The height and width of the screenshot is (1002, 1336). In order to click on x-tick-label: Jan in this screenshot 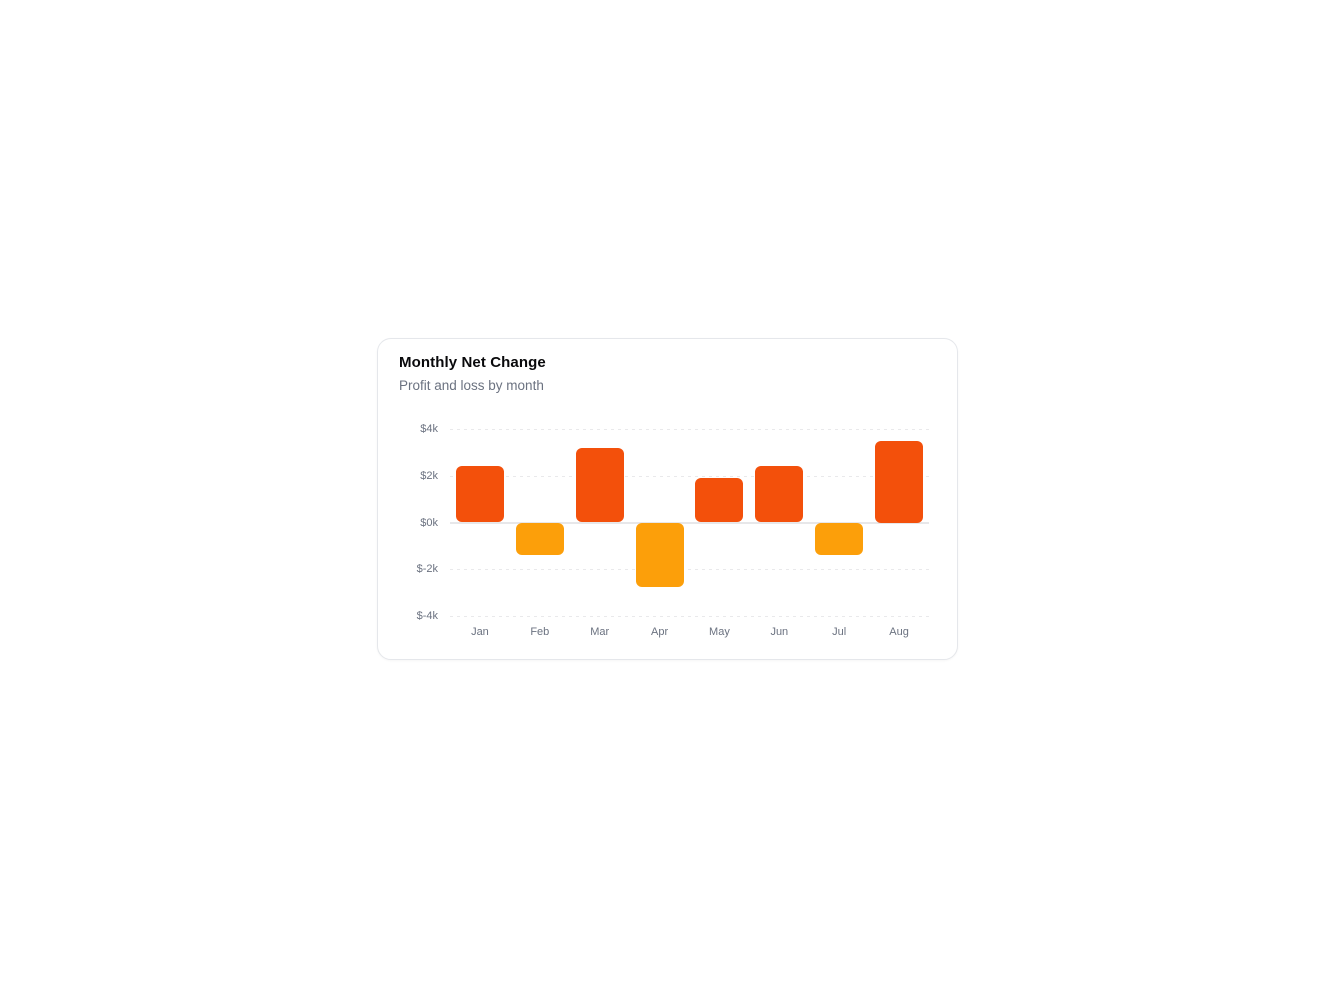, I will do `click(480, 632)`.